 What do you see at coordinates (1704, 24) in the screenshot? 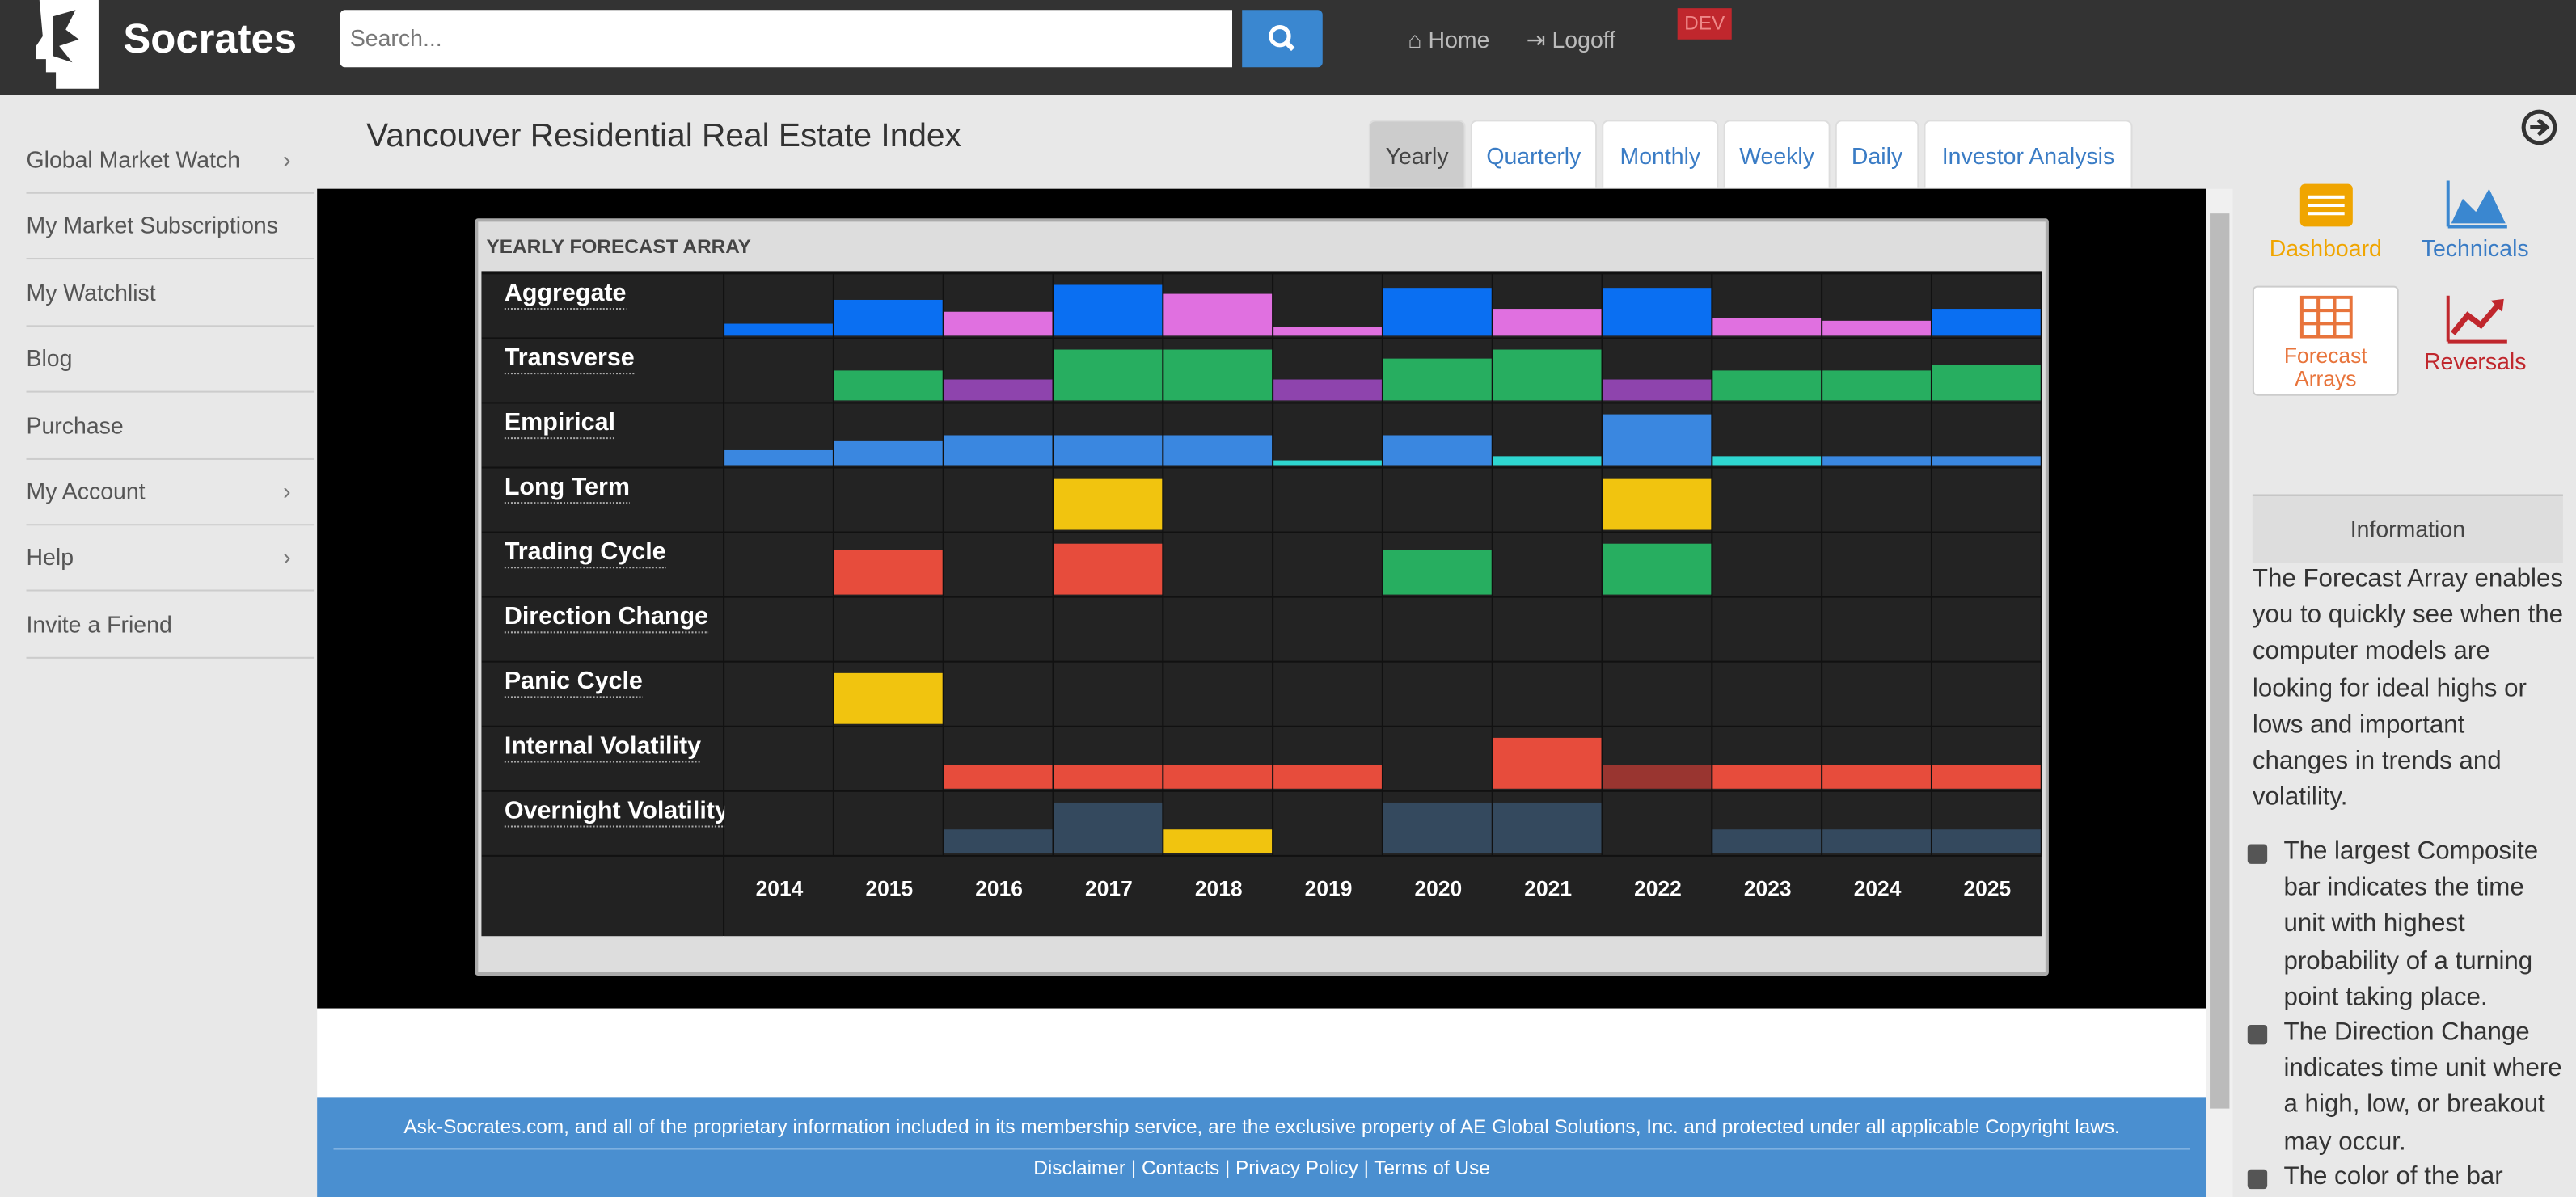
I see `dev-badge: DEV` at bounding box center [1704, 24].